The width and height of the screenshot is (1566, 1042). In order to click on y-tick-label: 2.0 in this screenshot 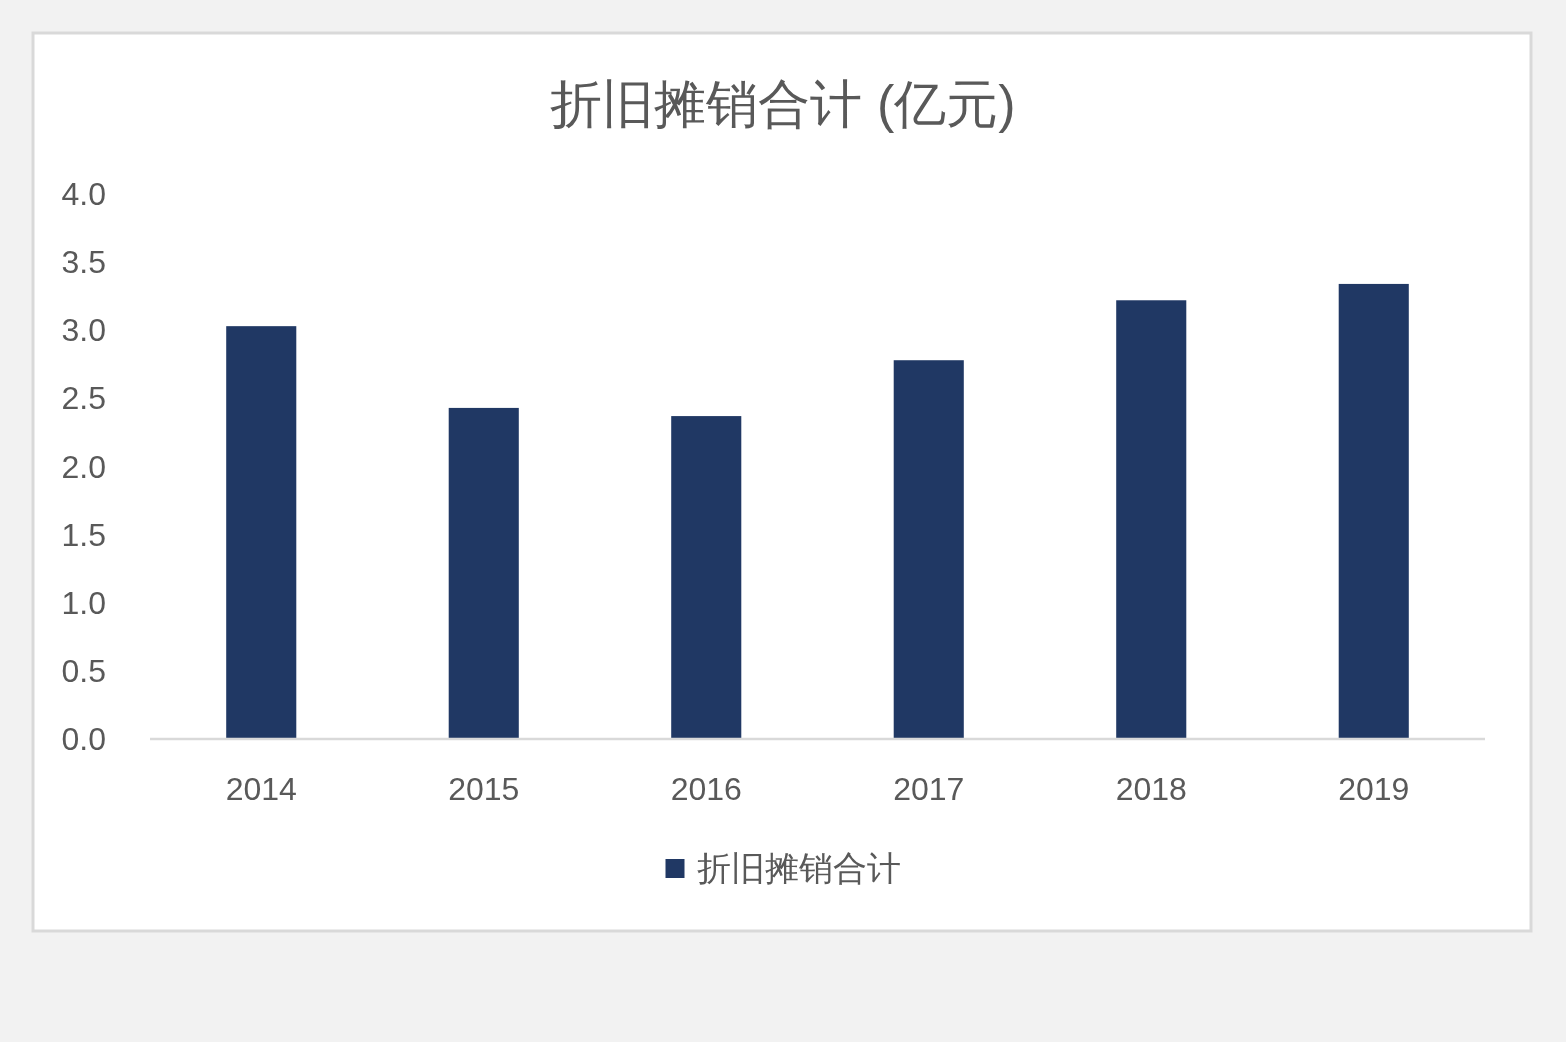, I will do `click(83, 466)`.